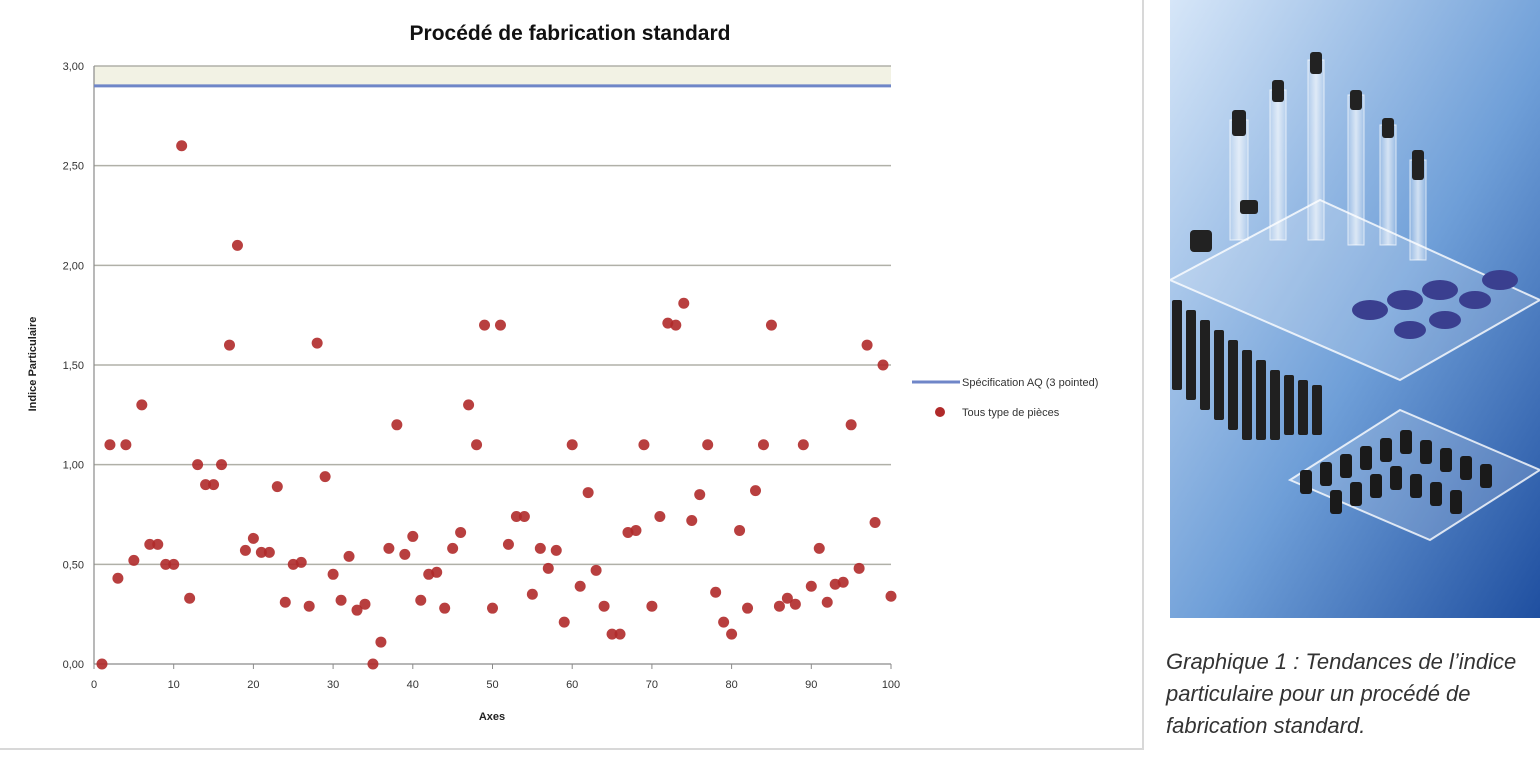  Describe the element at coordinates (1011, 413) in the screenshot. I see `legend-scatter-label: Tous type de pièces` at that location.